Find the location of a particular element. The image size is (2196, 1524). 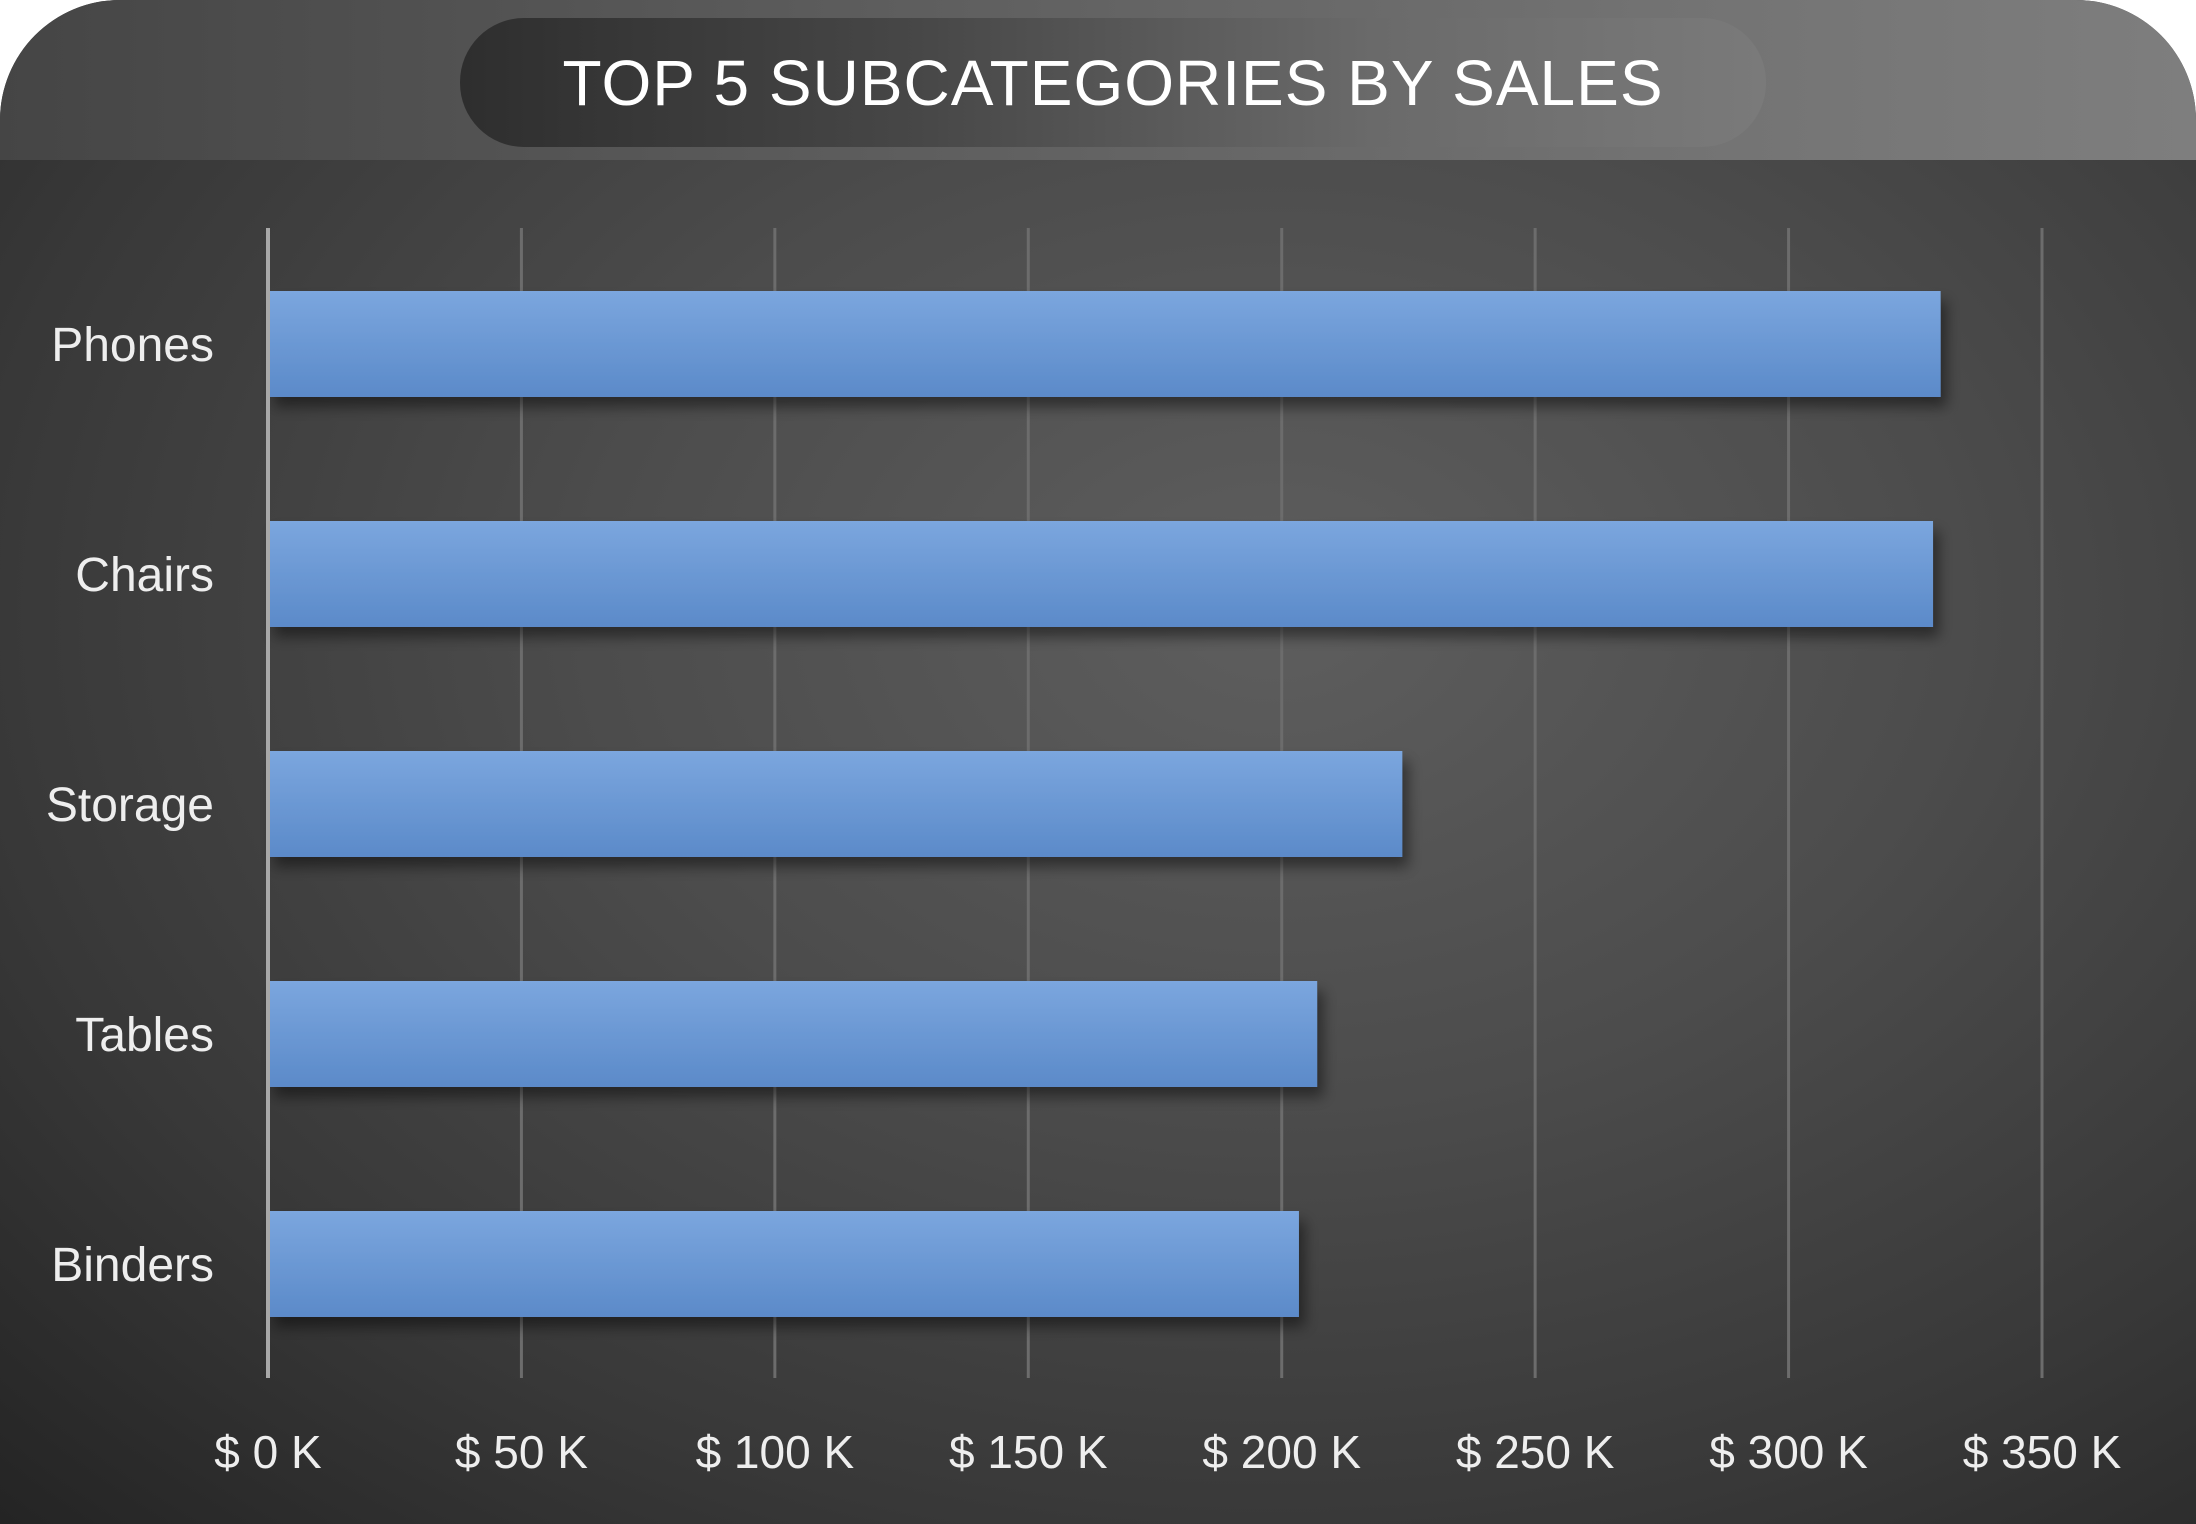

x-tick-label: $ 350 K is located at coordinates (2042, 1452).